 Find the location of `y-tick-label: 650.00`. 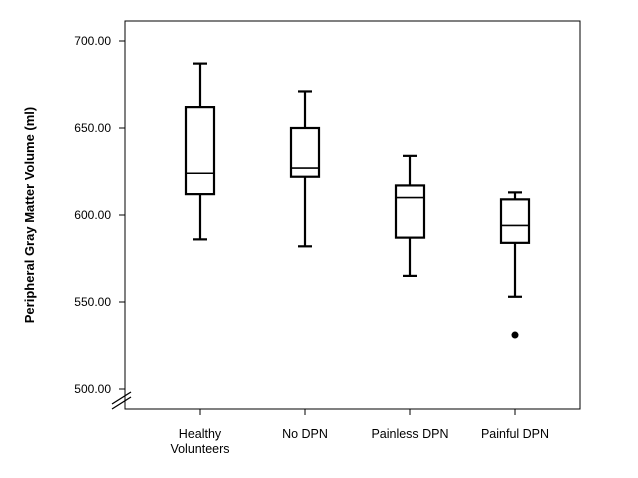

y-tick-label: 650.00 is located at coordinates (92, 128).